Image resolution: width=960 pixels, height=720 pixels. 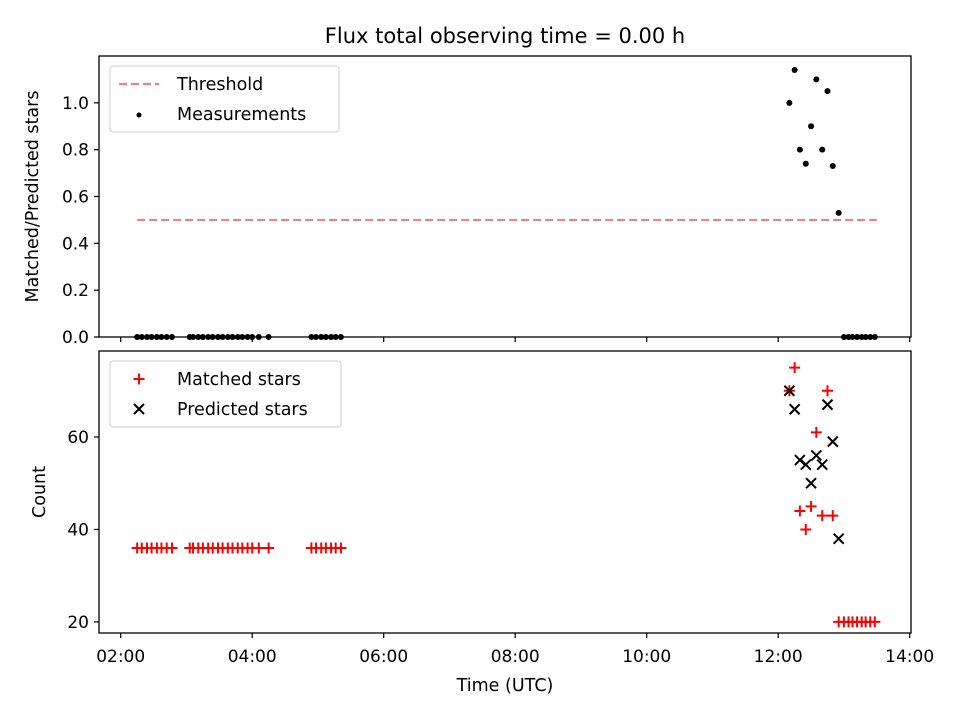 What do you see at coordinates (33, 197) in the screenshot?
I see `y-axis-label: Matched/Predicted stars` at bounding box center [33, 197].